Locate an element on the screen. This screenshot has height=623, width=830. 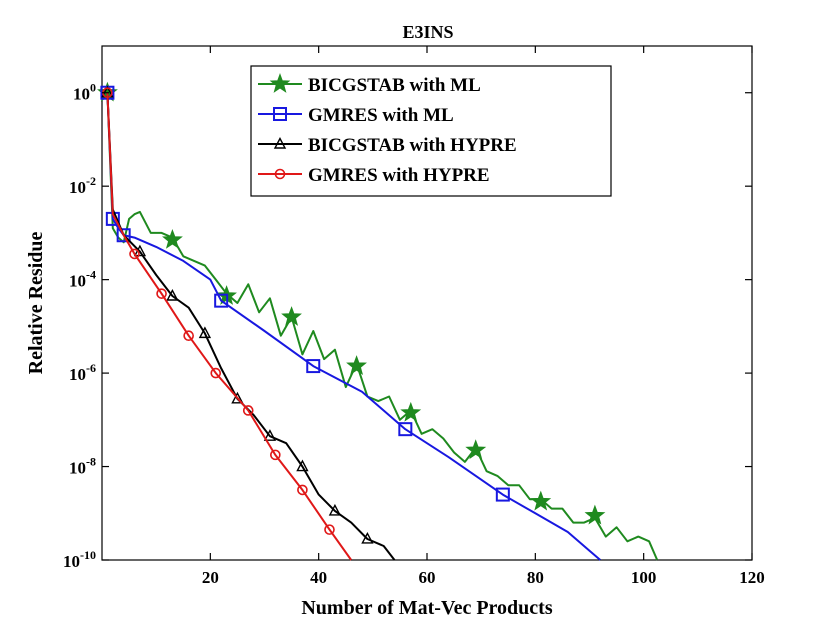
x-tick-label: 60 is located at coordinates (427, 577).